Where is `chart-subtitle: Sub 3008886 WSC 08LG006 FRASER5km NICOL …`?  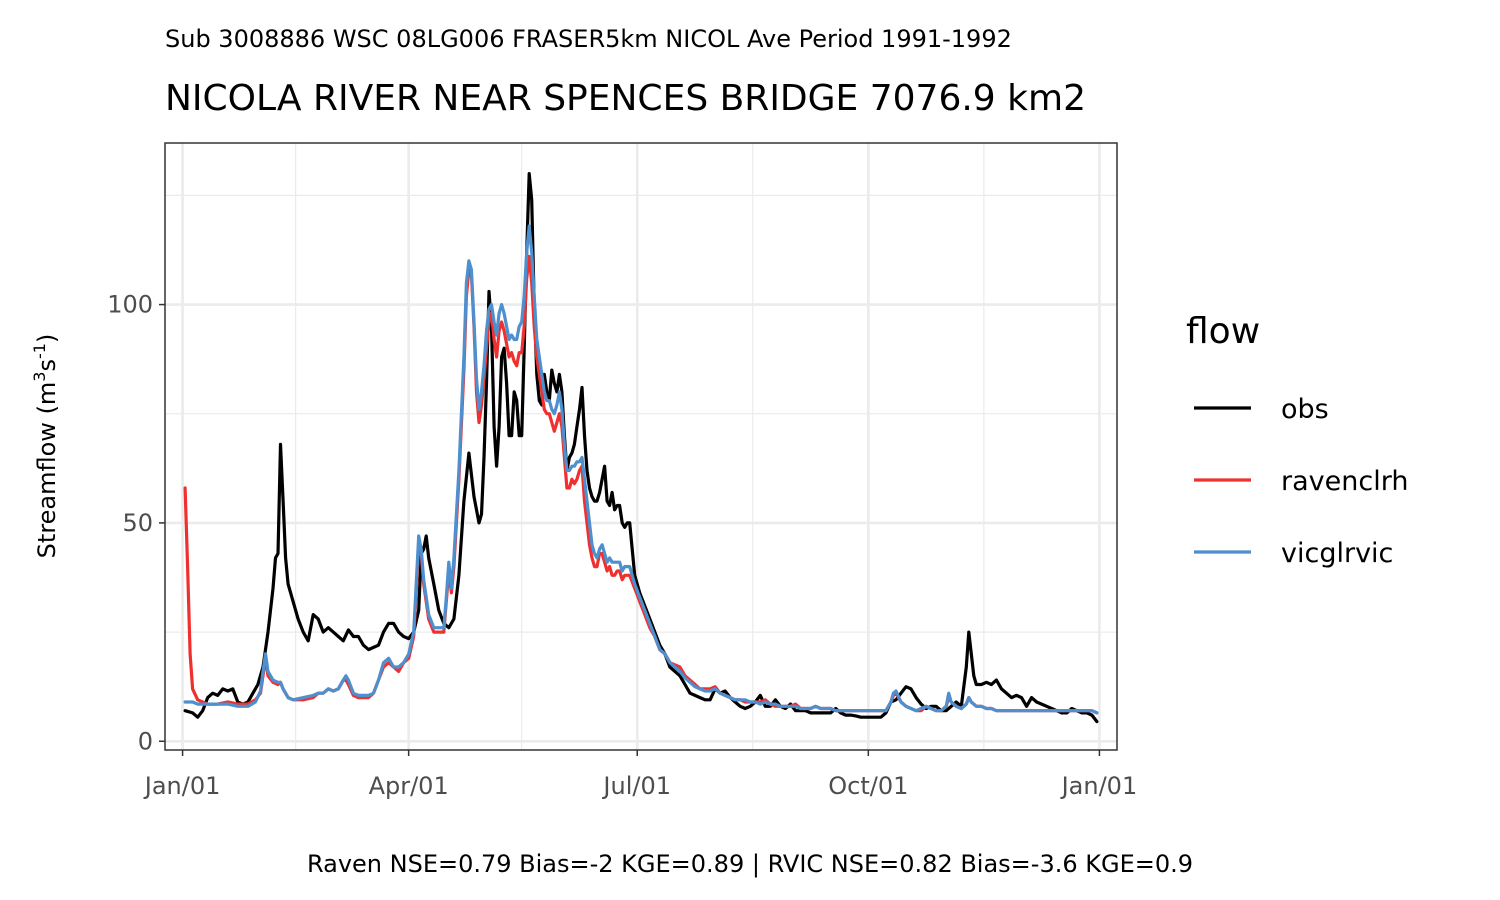
chart-subtitle: Sub 3008886 WSC 08LG006 FRASER5km NICOL … is located at coordinates (588, 39).